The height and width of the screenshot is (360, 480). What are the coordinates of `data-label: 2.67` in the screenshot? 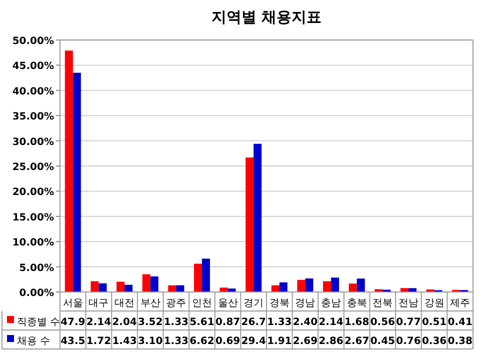 It's located at (357, 341).